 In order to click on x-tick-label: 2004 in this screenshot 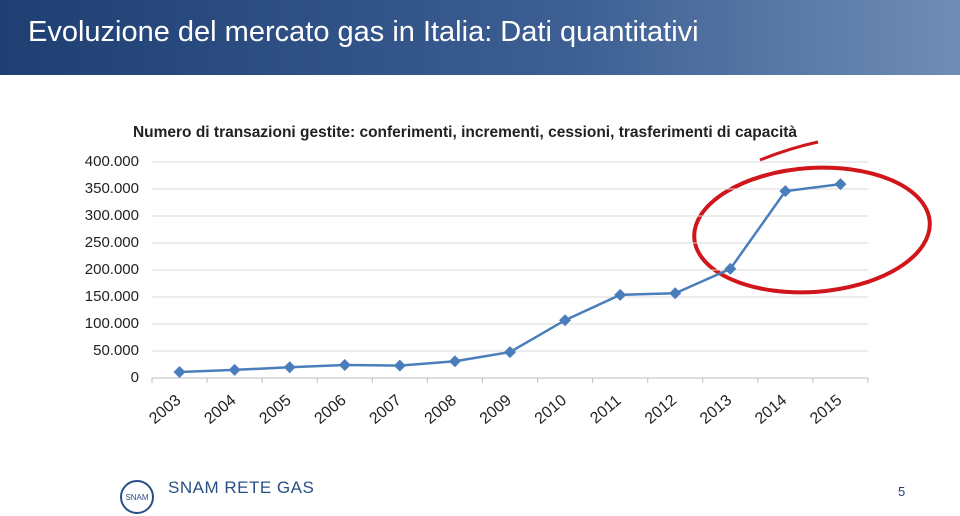, I will do `click(220, 410)`.